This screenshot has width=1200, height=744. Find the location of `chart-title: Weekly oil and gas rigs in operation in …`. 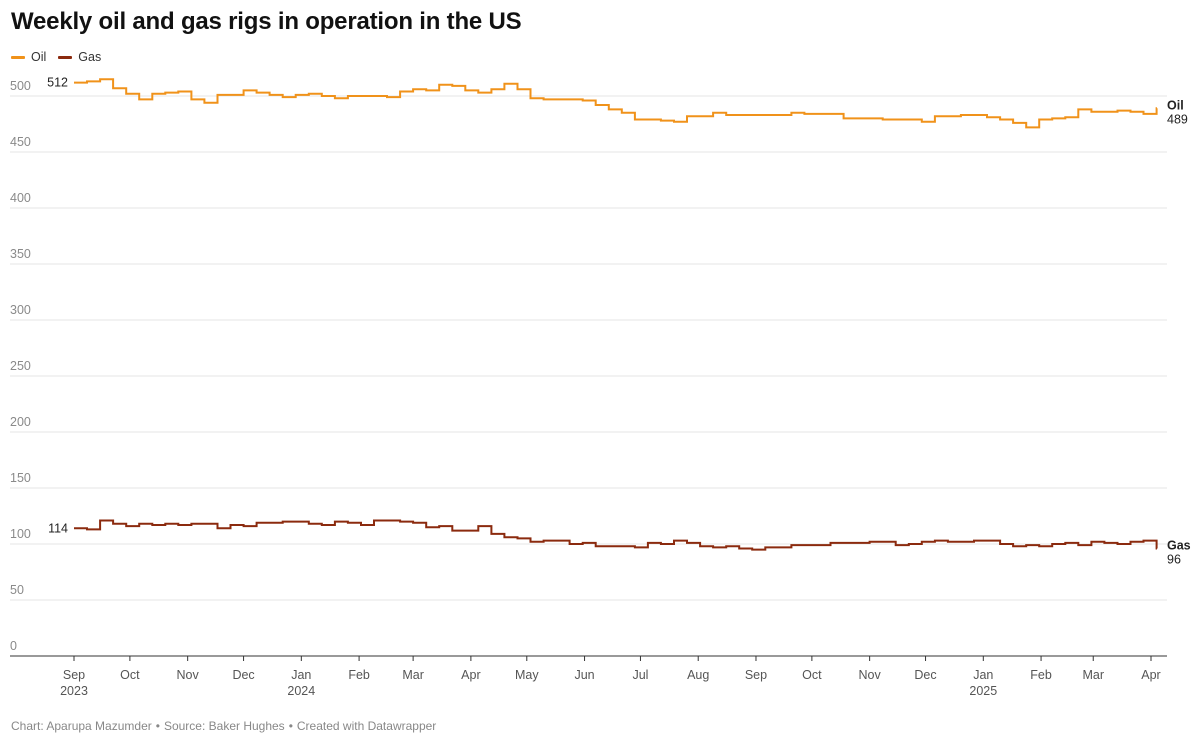

chart-title: Weekly oil and gas rigs in operation in … is located at coordinates (266, 21).